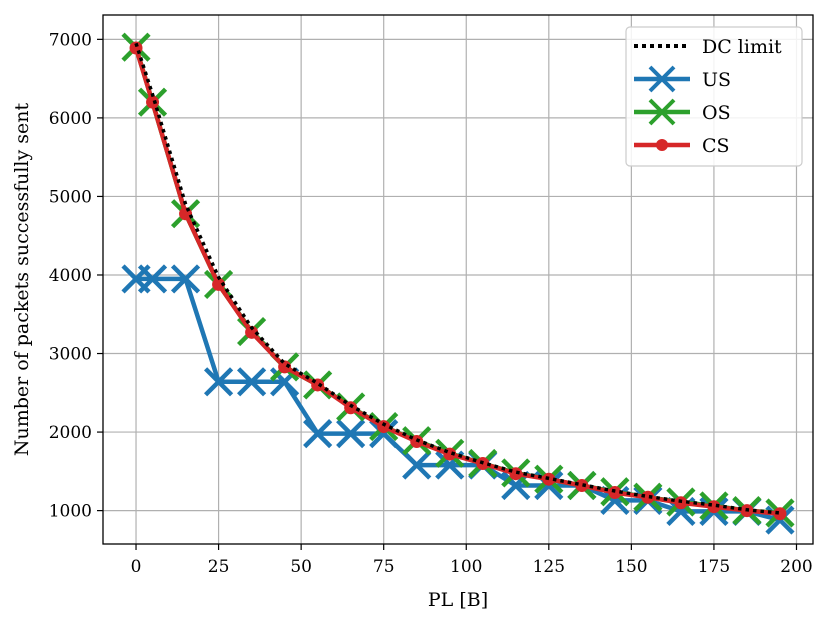  I want to click on y-tick-label: 3000, so click(70, 355).